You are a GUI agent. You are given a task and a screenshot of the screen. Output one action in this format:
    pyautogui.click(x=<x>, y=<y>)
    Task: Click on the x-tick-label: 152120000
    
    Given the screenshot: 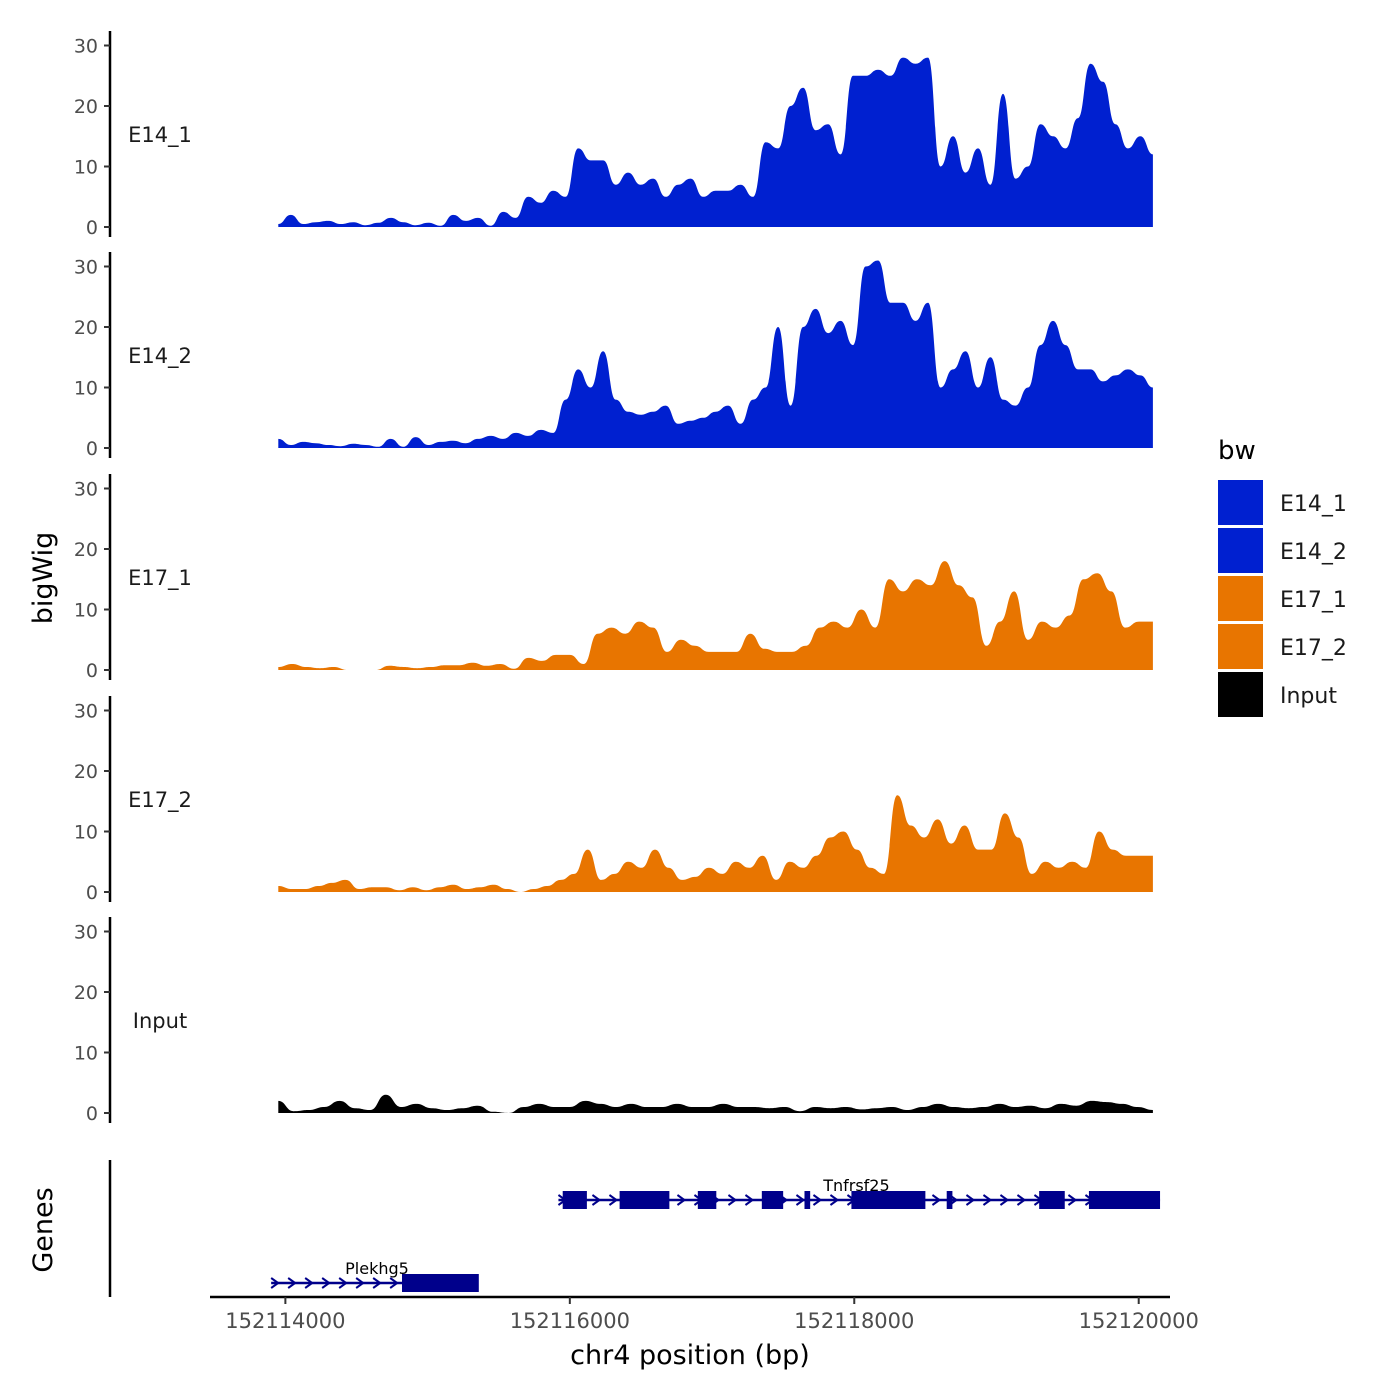 What is the action you would take?
    pyautogui.click(x=1139, y=1321)
    